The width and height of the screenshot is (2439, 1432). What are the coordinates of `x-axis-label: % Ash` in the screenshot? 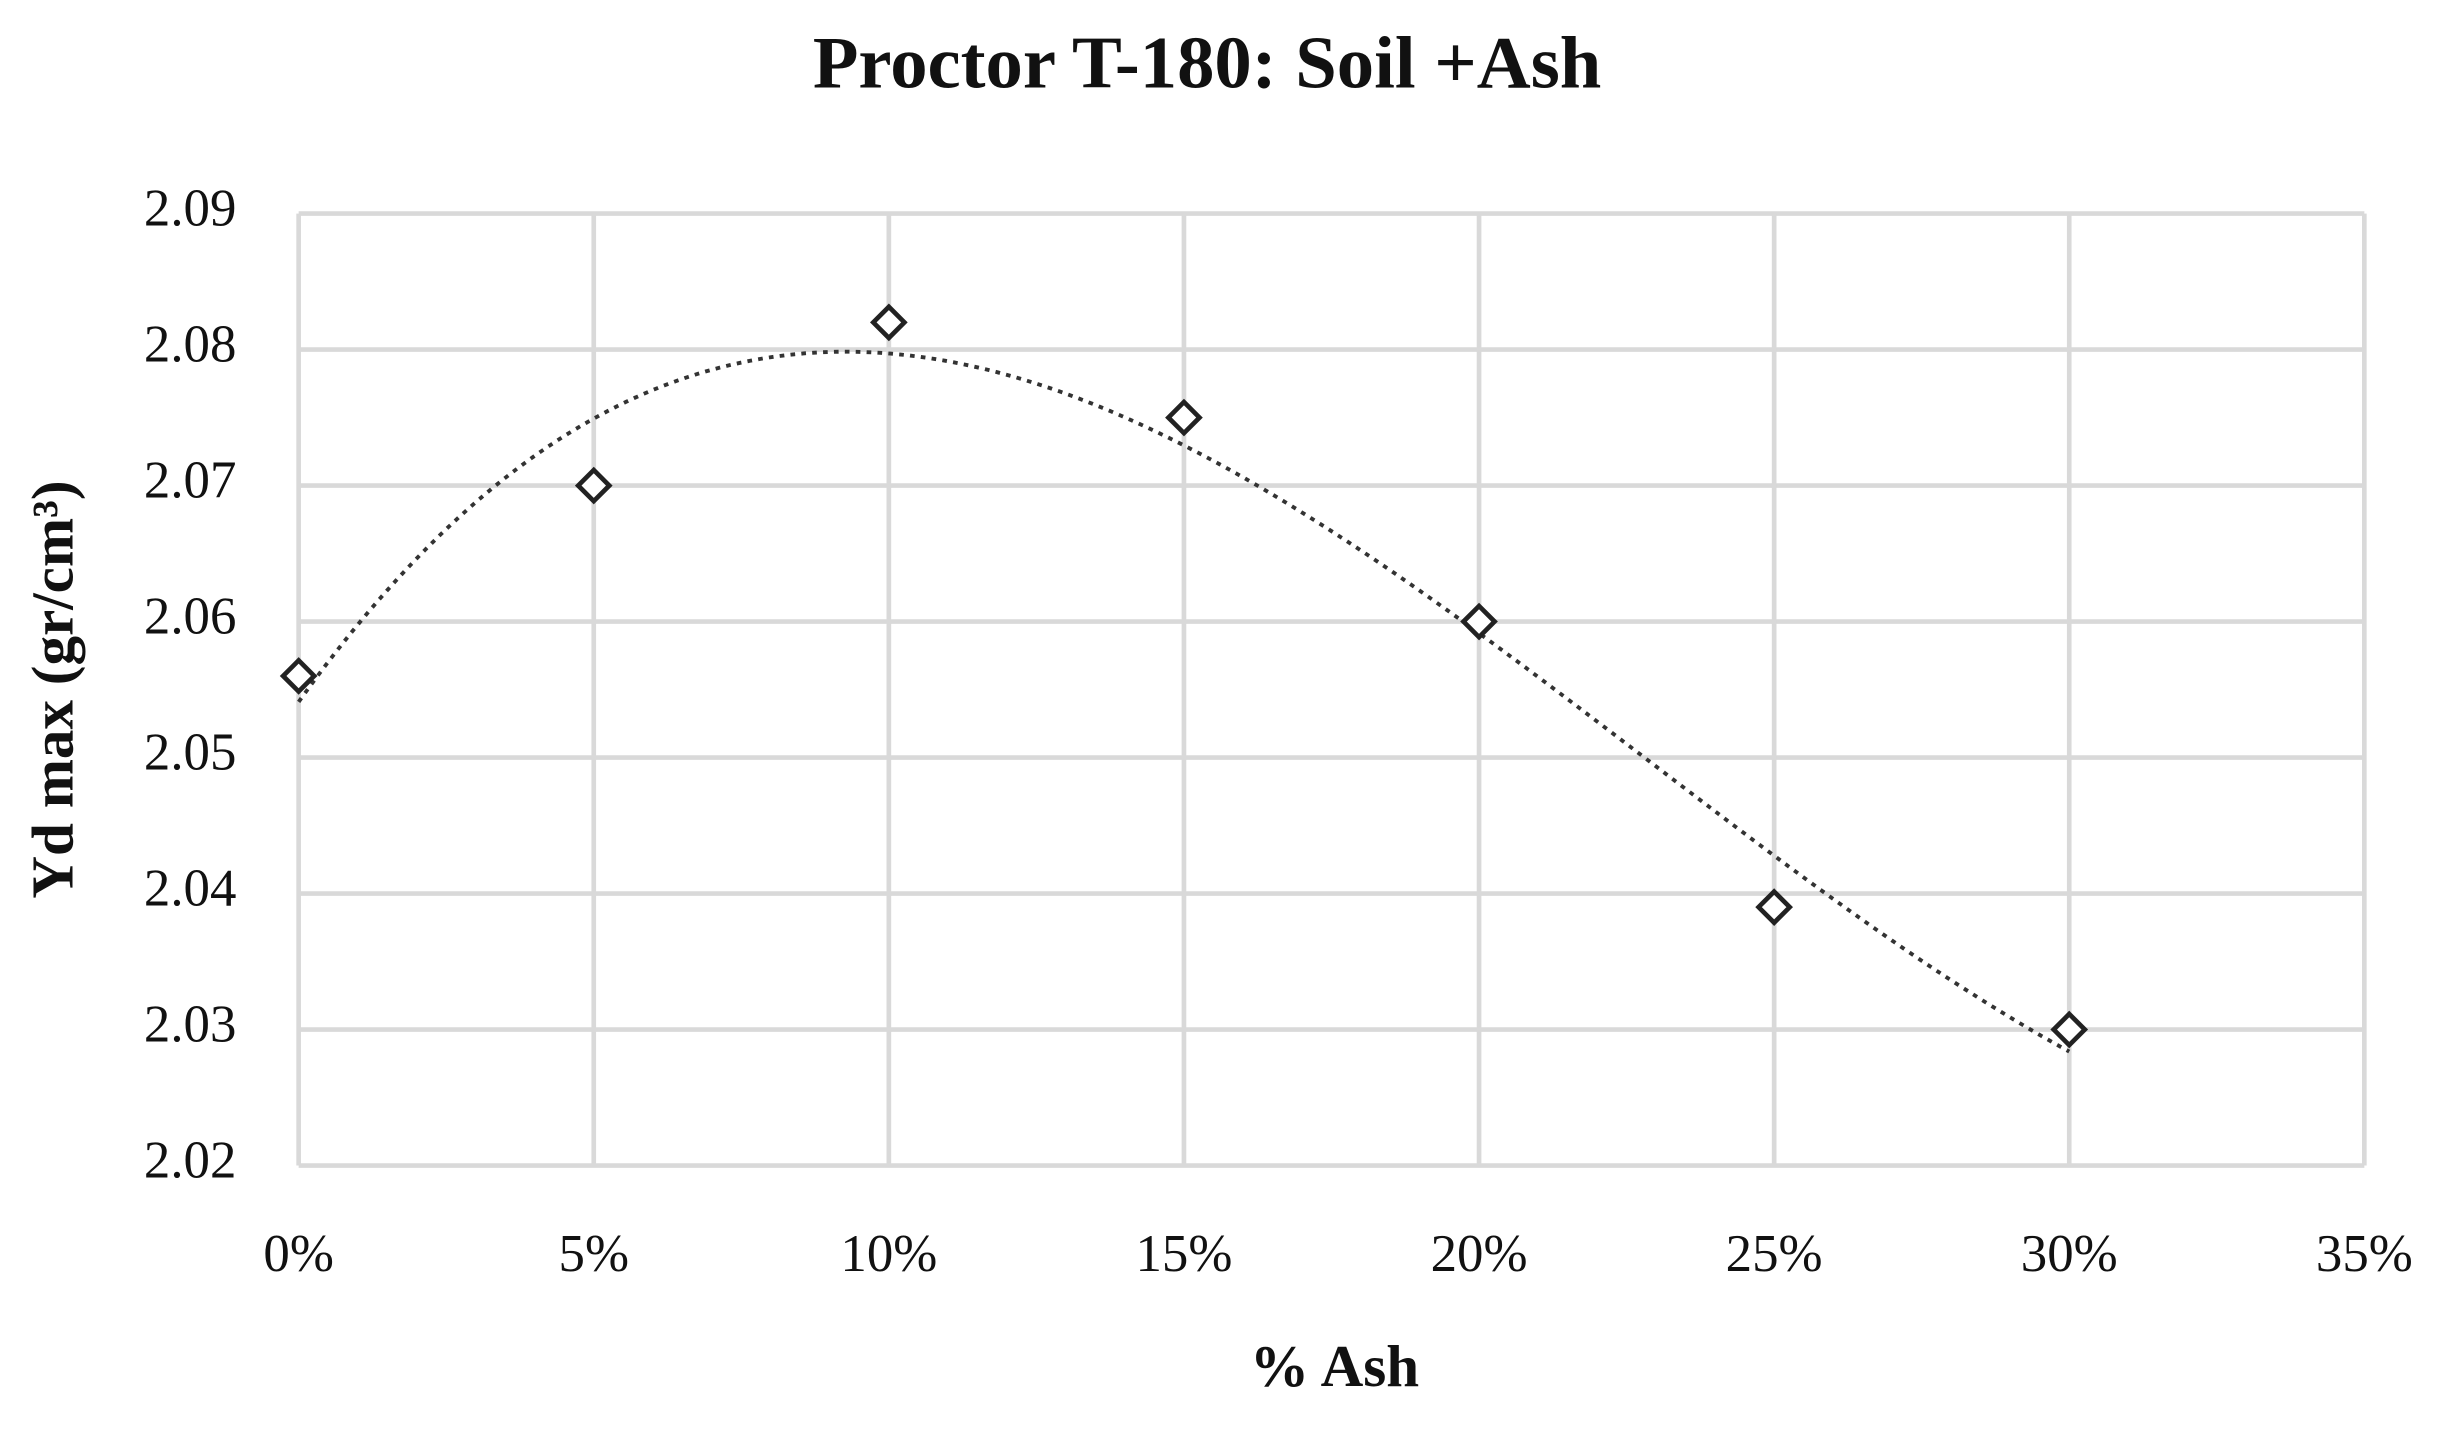 It's located at (1334, 1366).